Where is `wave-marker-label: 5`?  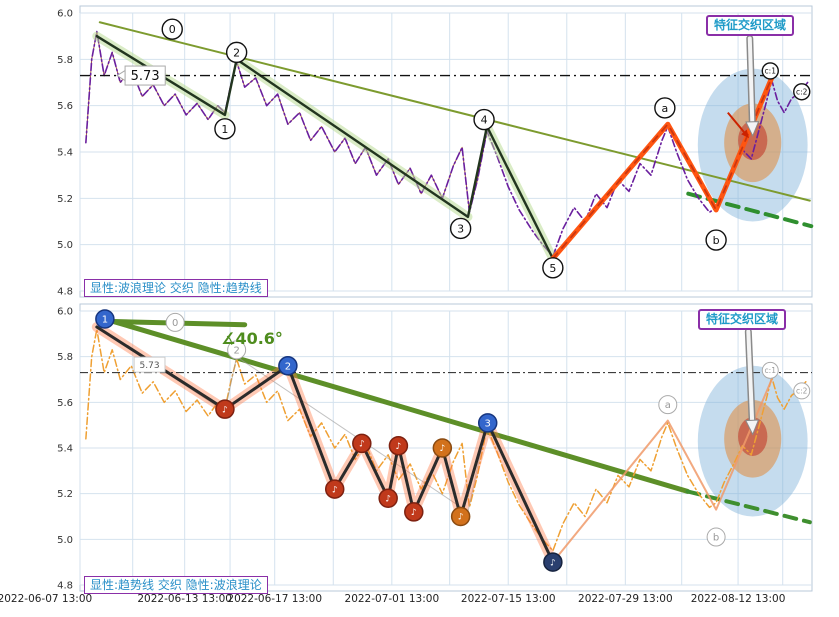
wave-marker-label: 5 is located at coordinates (552, 268).